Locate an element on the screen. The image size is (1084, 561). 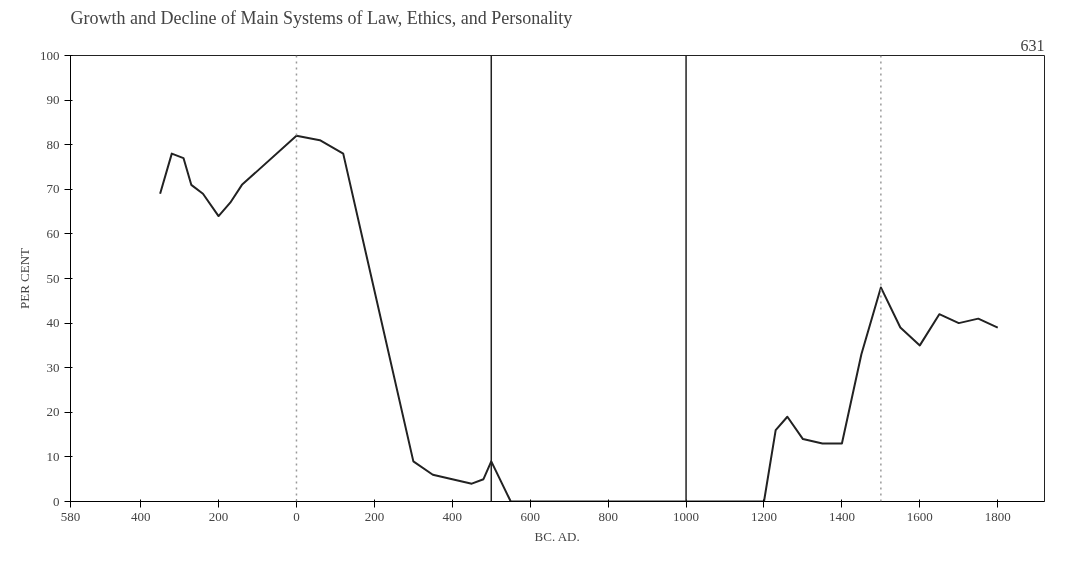
y-tick-label: 70 is located at coordinates (53, 189).